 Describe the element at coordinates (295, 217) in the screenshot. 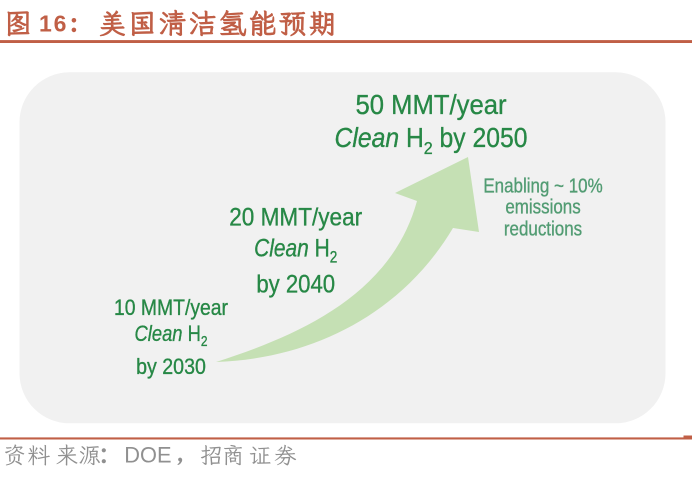

I see `svg-text: 20 MMT/year` at that location.